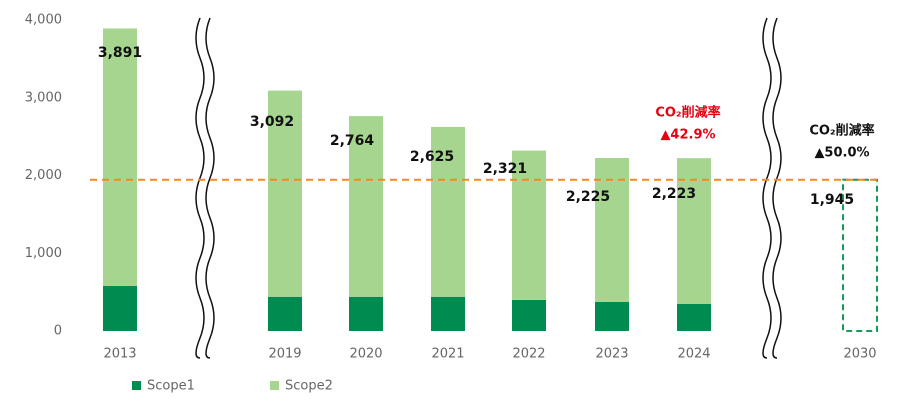 This screenshot has height=412, width=919. What do you see at coordinates (365, 354) in the screenshot?
I see `x-tick-label: 2020` at bounding box center [365, 354].